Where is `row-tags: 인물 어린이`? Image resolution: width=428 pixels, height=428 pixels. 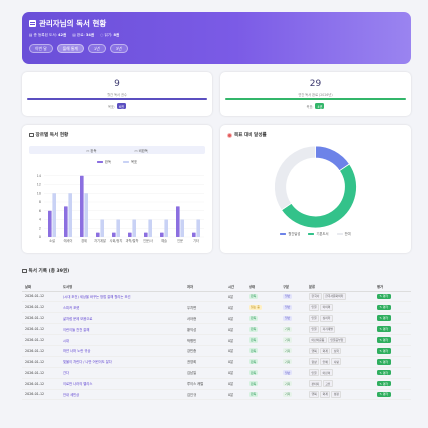
row-tags: 인물 어린이 is located at coordinates (340, 373).